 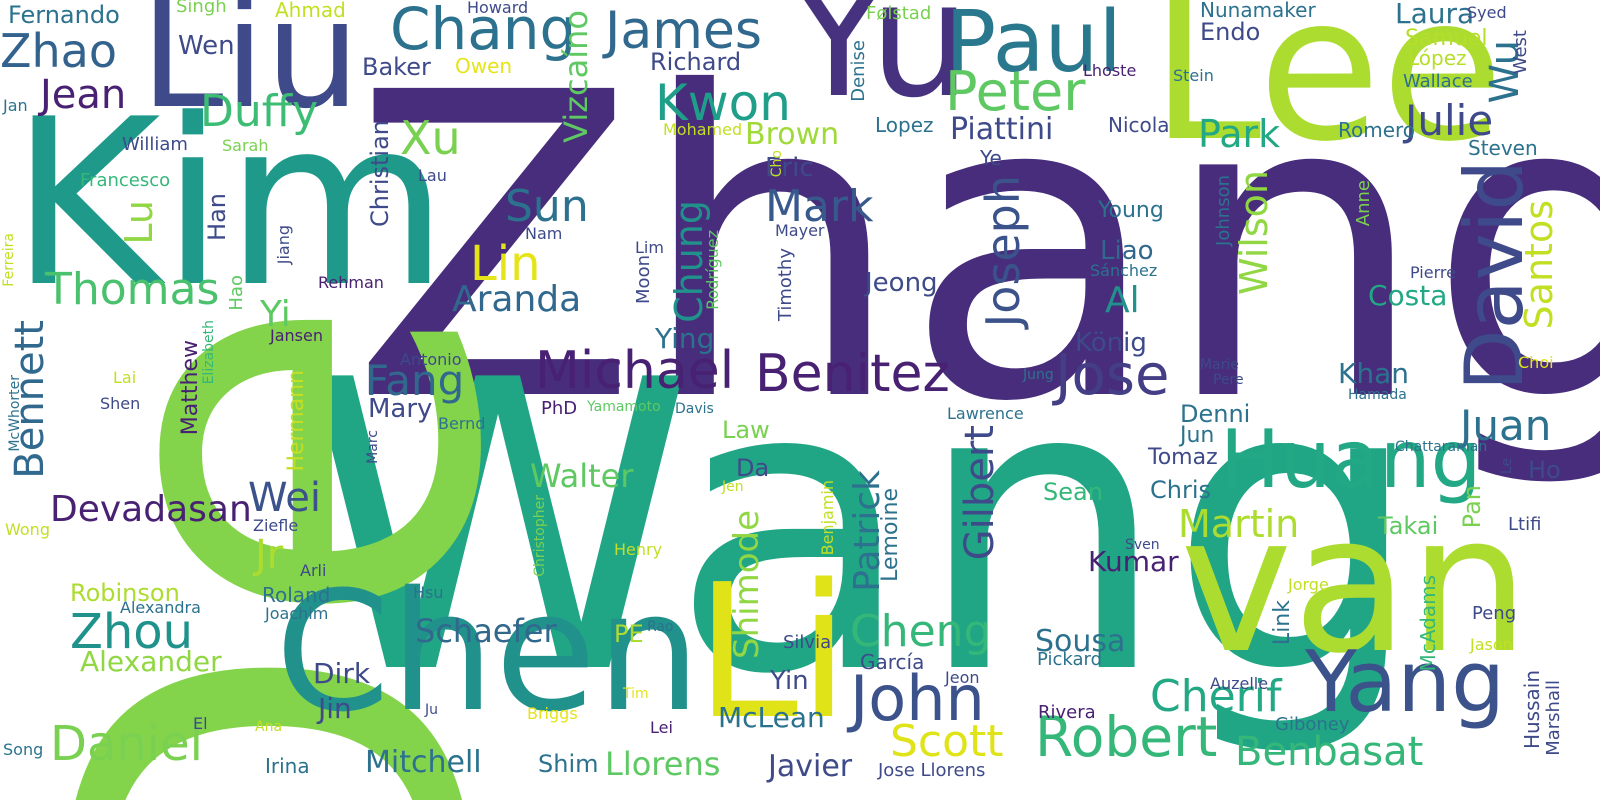 I want to click on word-bernd: Bernd, so click(x=462, y=423).